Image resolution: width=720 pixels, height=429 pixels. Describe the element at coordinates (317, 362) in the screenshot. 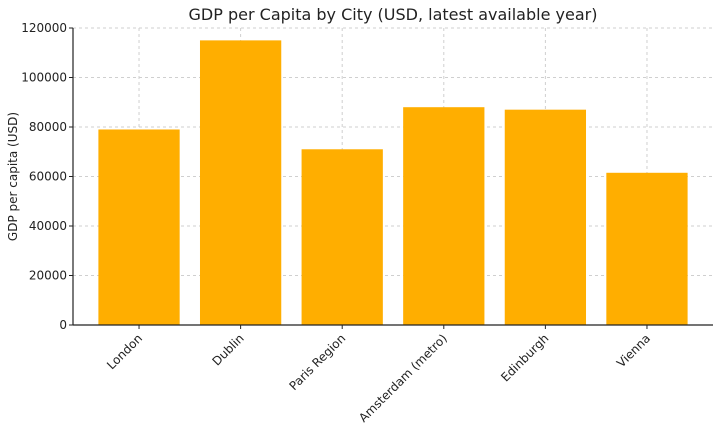

I see `x-tick-label: Paris Region` at that location.